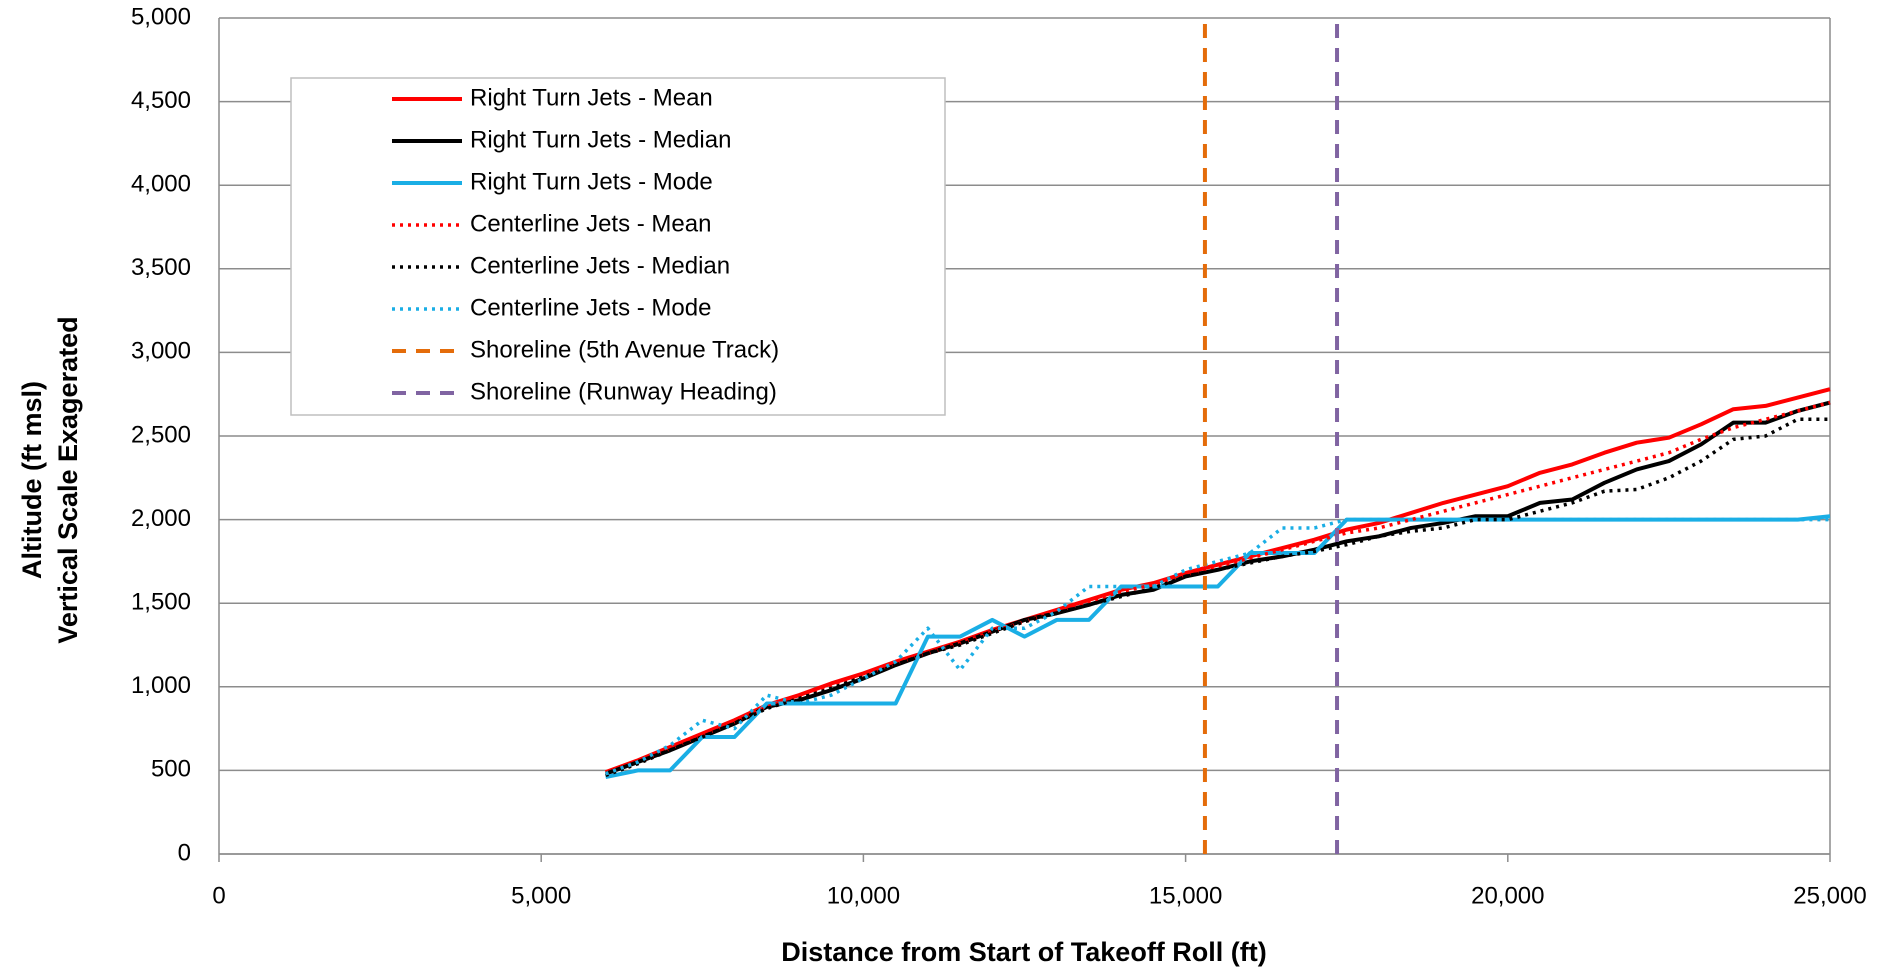 The image size is (1880, 971). Describe the element at coordinates (161, 685) in the screenshot. I see `y-tick-label: 1,000` at that location.